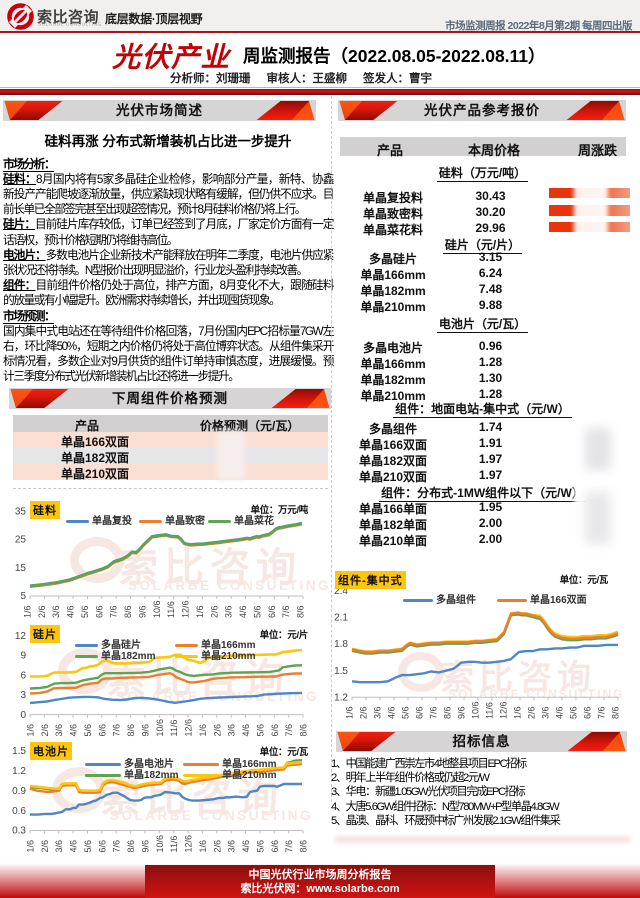 The height and width of the screenshot is (898, 640). I want to click on svg-text: 12, so click(21, 636).